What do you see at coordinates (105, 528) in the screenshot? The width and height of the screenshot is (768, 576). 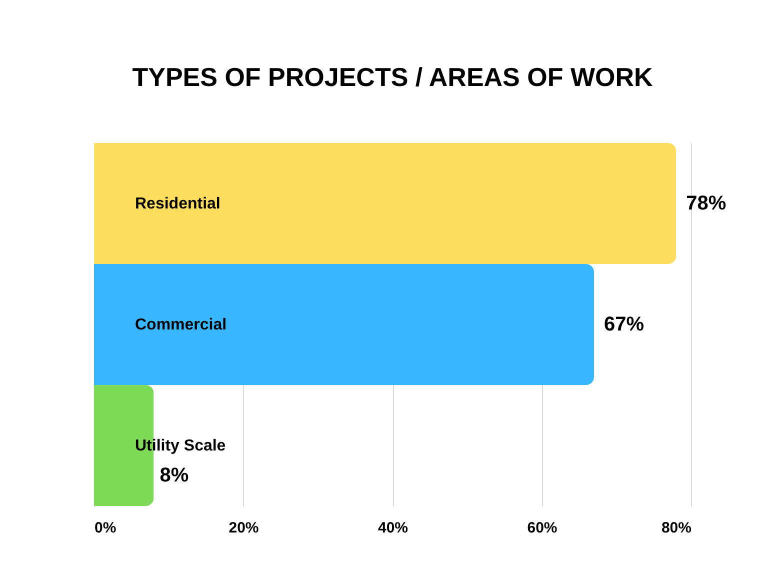 I see `x-tick-label: 0%` at bounding box center [105, 528].